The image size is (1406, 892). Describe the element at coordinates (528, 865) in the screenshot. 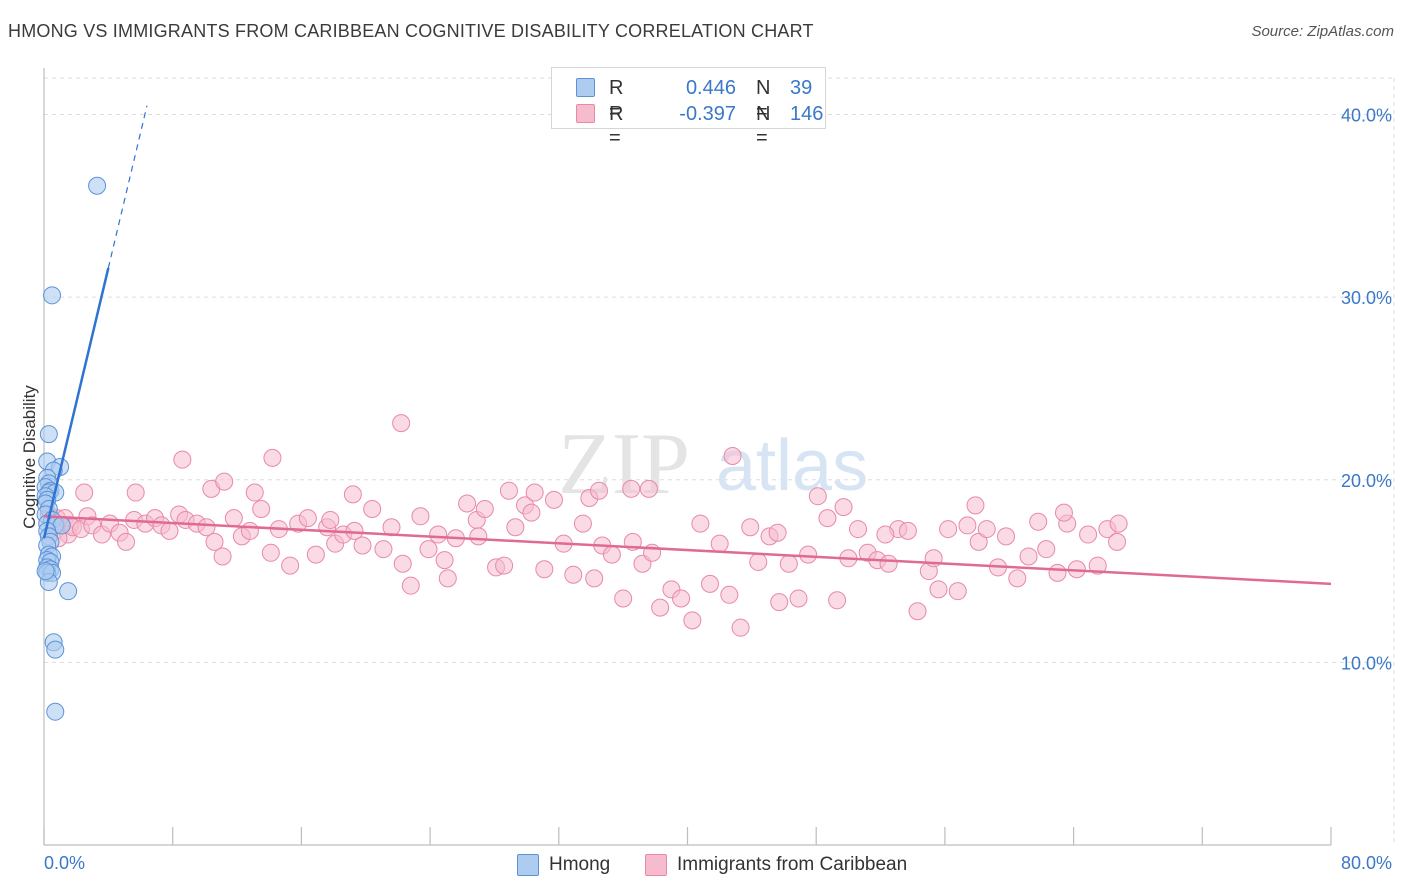

I see `hmong-legend-swatch` at that location.